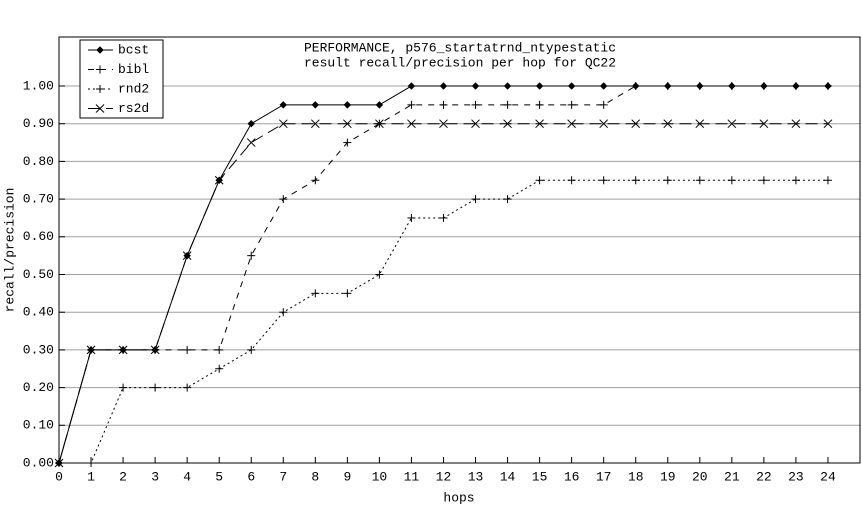 The width and height of the screenshot is (862, 520). Describe the element at coordinates (38, 85) in the screenshot. I see `y-tick-label: 1.00` at that location.